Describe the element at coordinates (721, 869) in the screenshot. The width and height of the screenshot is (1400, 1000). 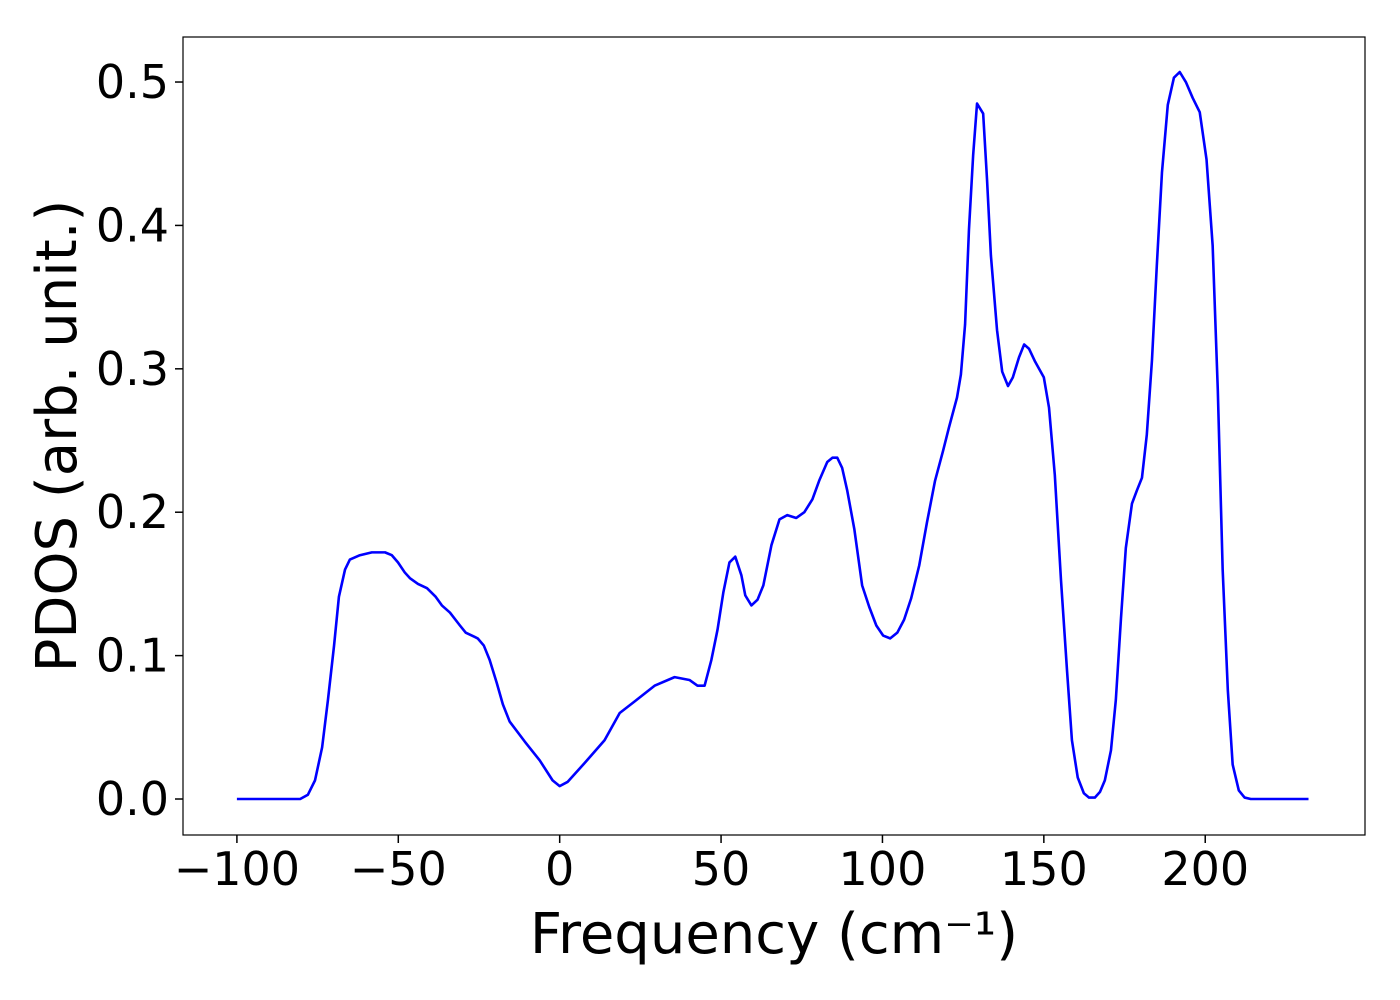
I see `x-tick-label: 50` at that location.